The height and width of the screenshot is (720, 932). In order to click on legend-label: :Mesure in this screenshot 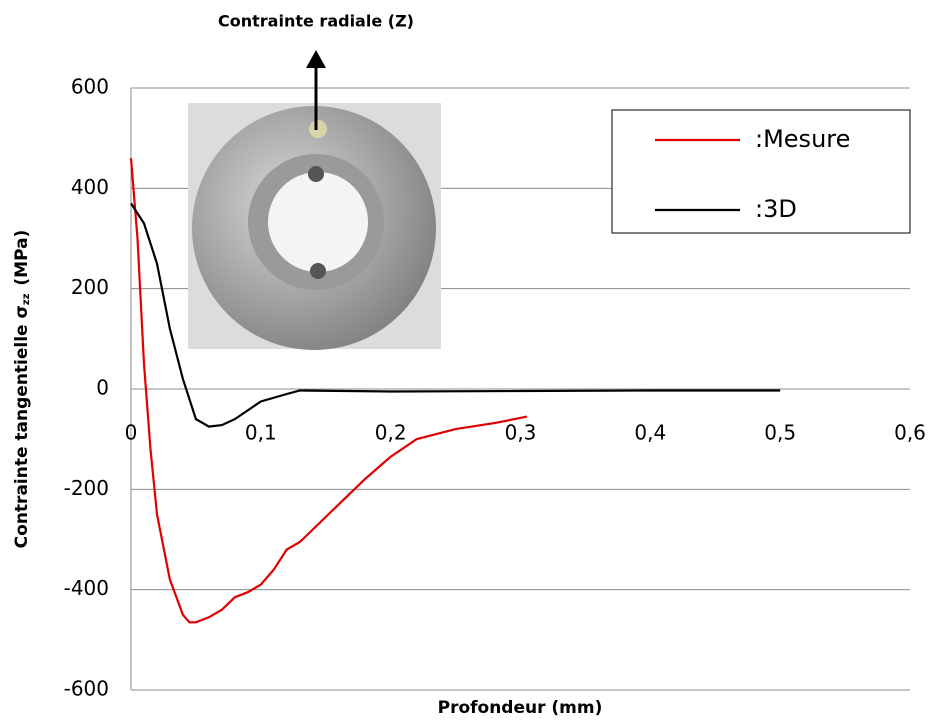, I will do `click(802, 139)`.